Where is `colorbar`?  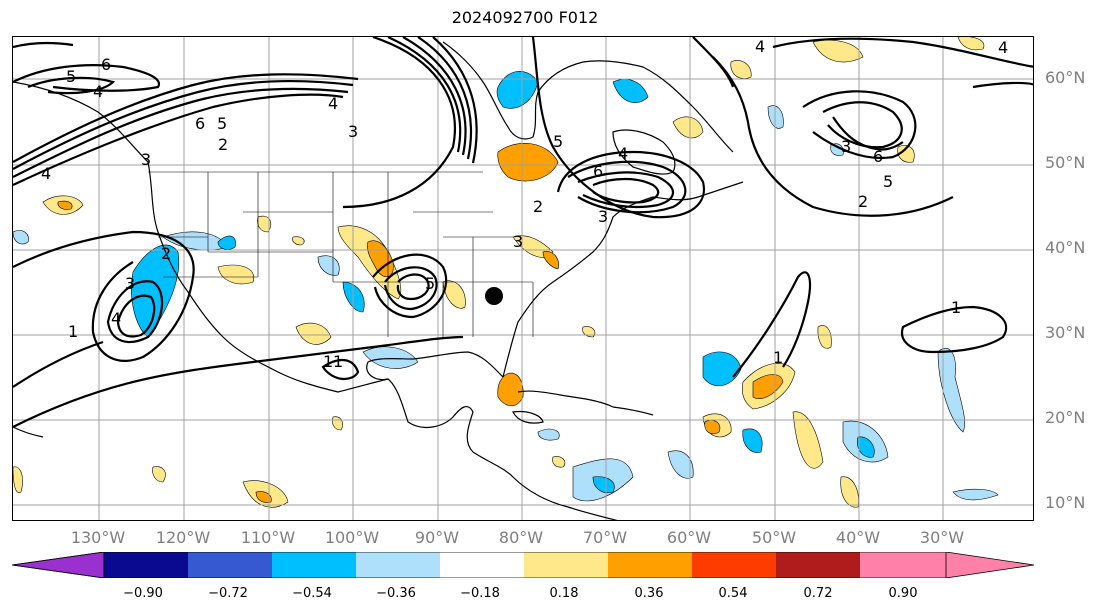
colorbar is located at coordinates (523, 565).